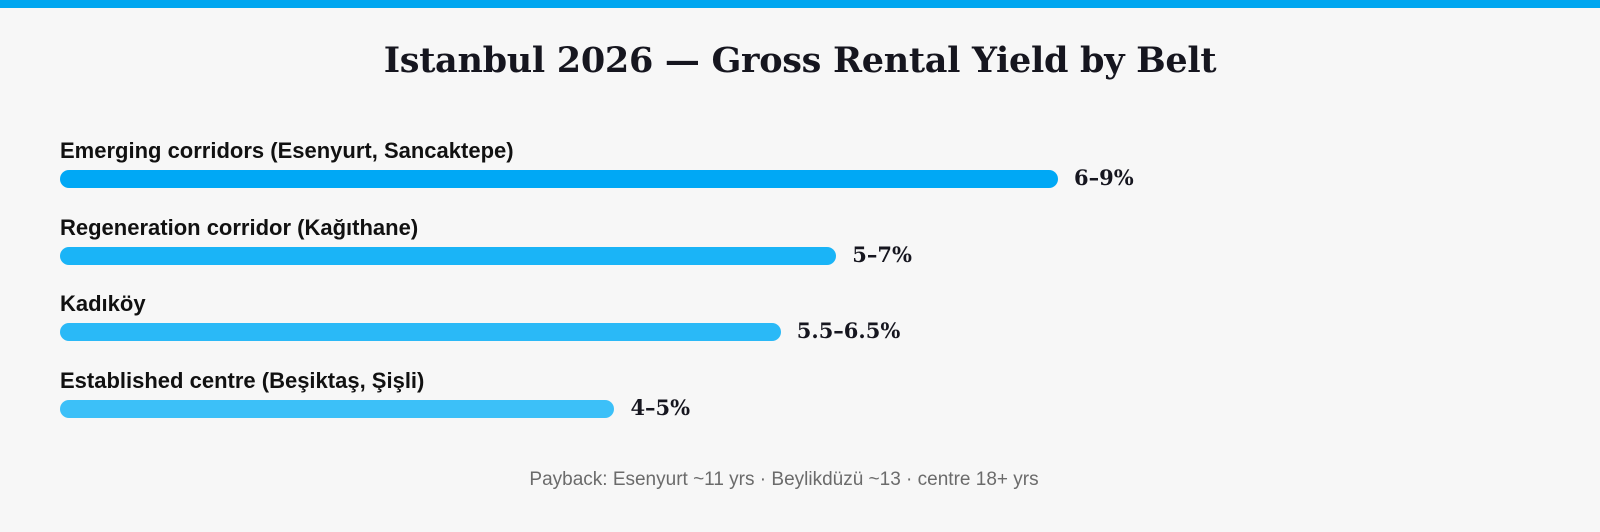  What do you see at coordinates (1104, 177) in the screenshot?
I see `bar-value-label: 6–9%` at bounding box center [1104, 177].